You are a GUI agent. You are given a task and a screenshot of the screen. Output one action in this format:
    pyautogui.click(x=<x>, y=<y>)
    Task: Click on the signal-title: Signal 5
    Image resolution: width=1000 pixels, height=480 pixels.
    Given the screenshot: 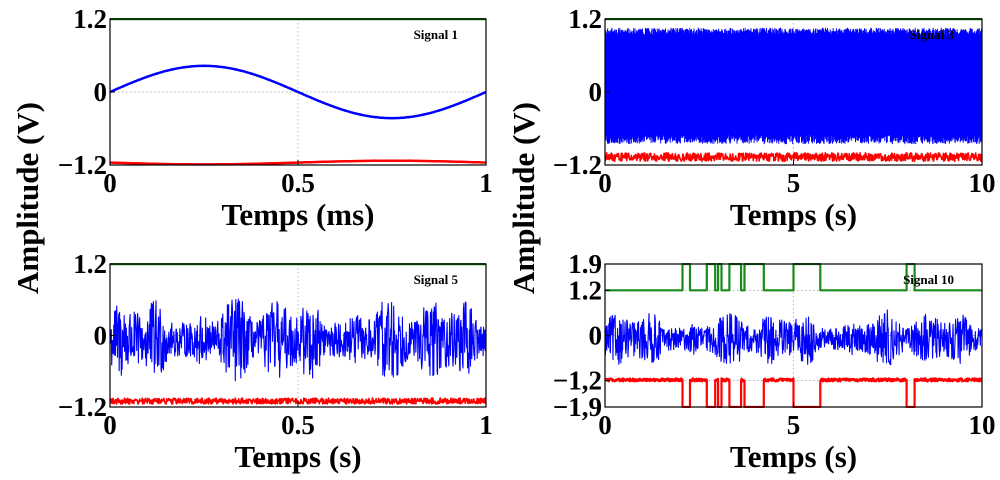 What is the action you would take?
    pyautogui.click(x=436, y=279)
    